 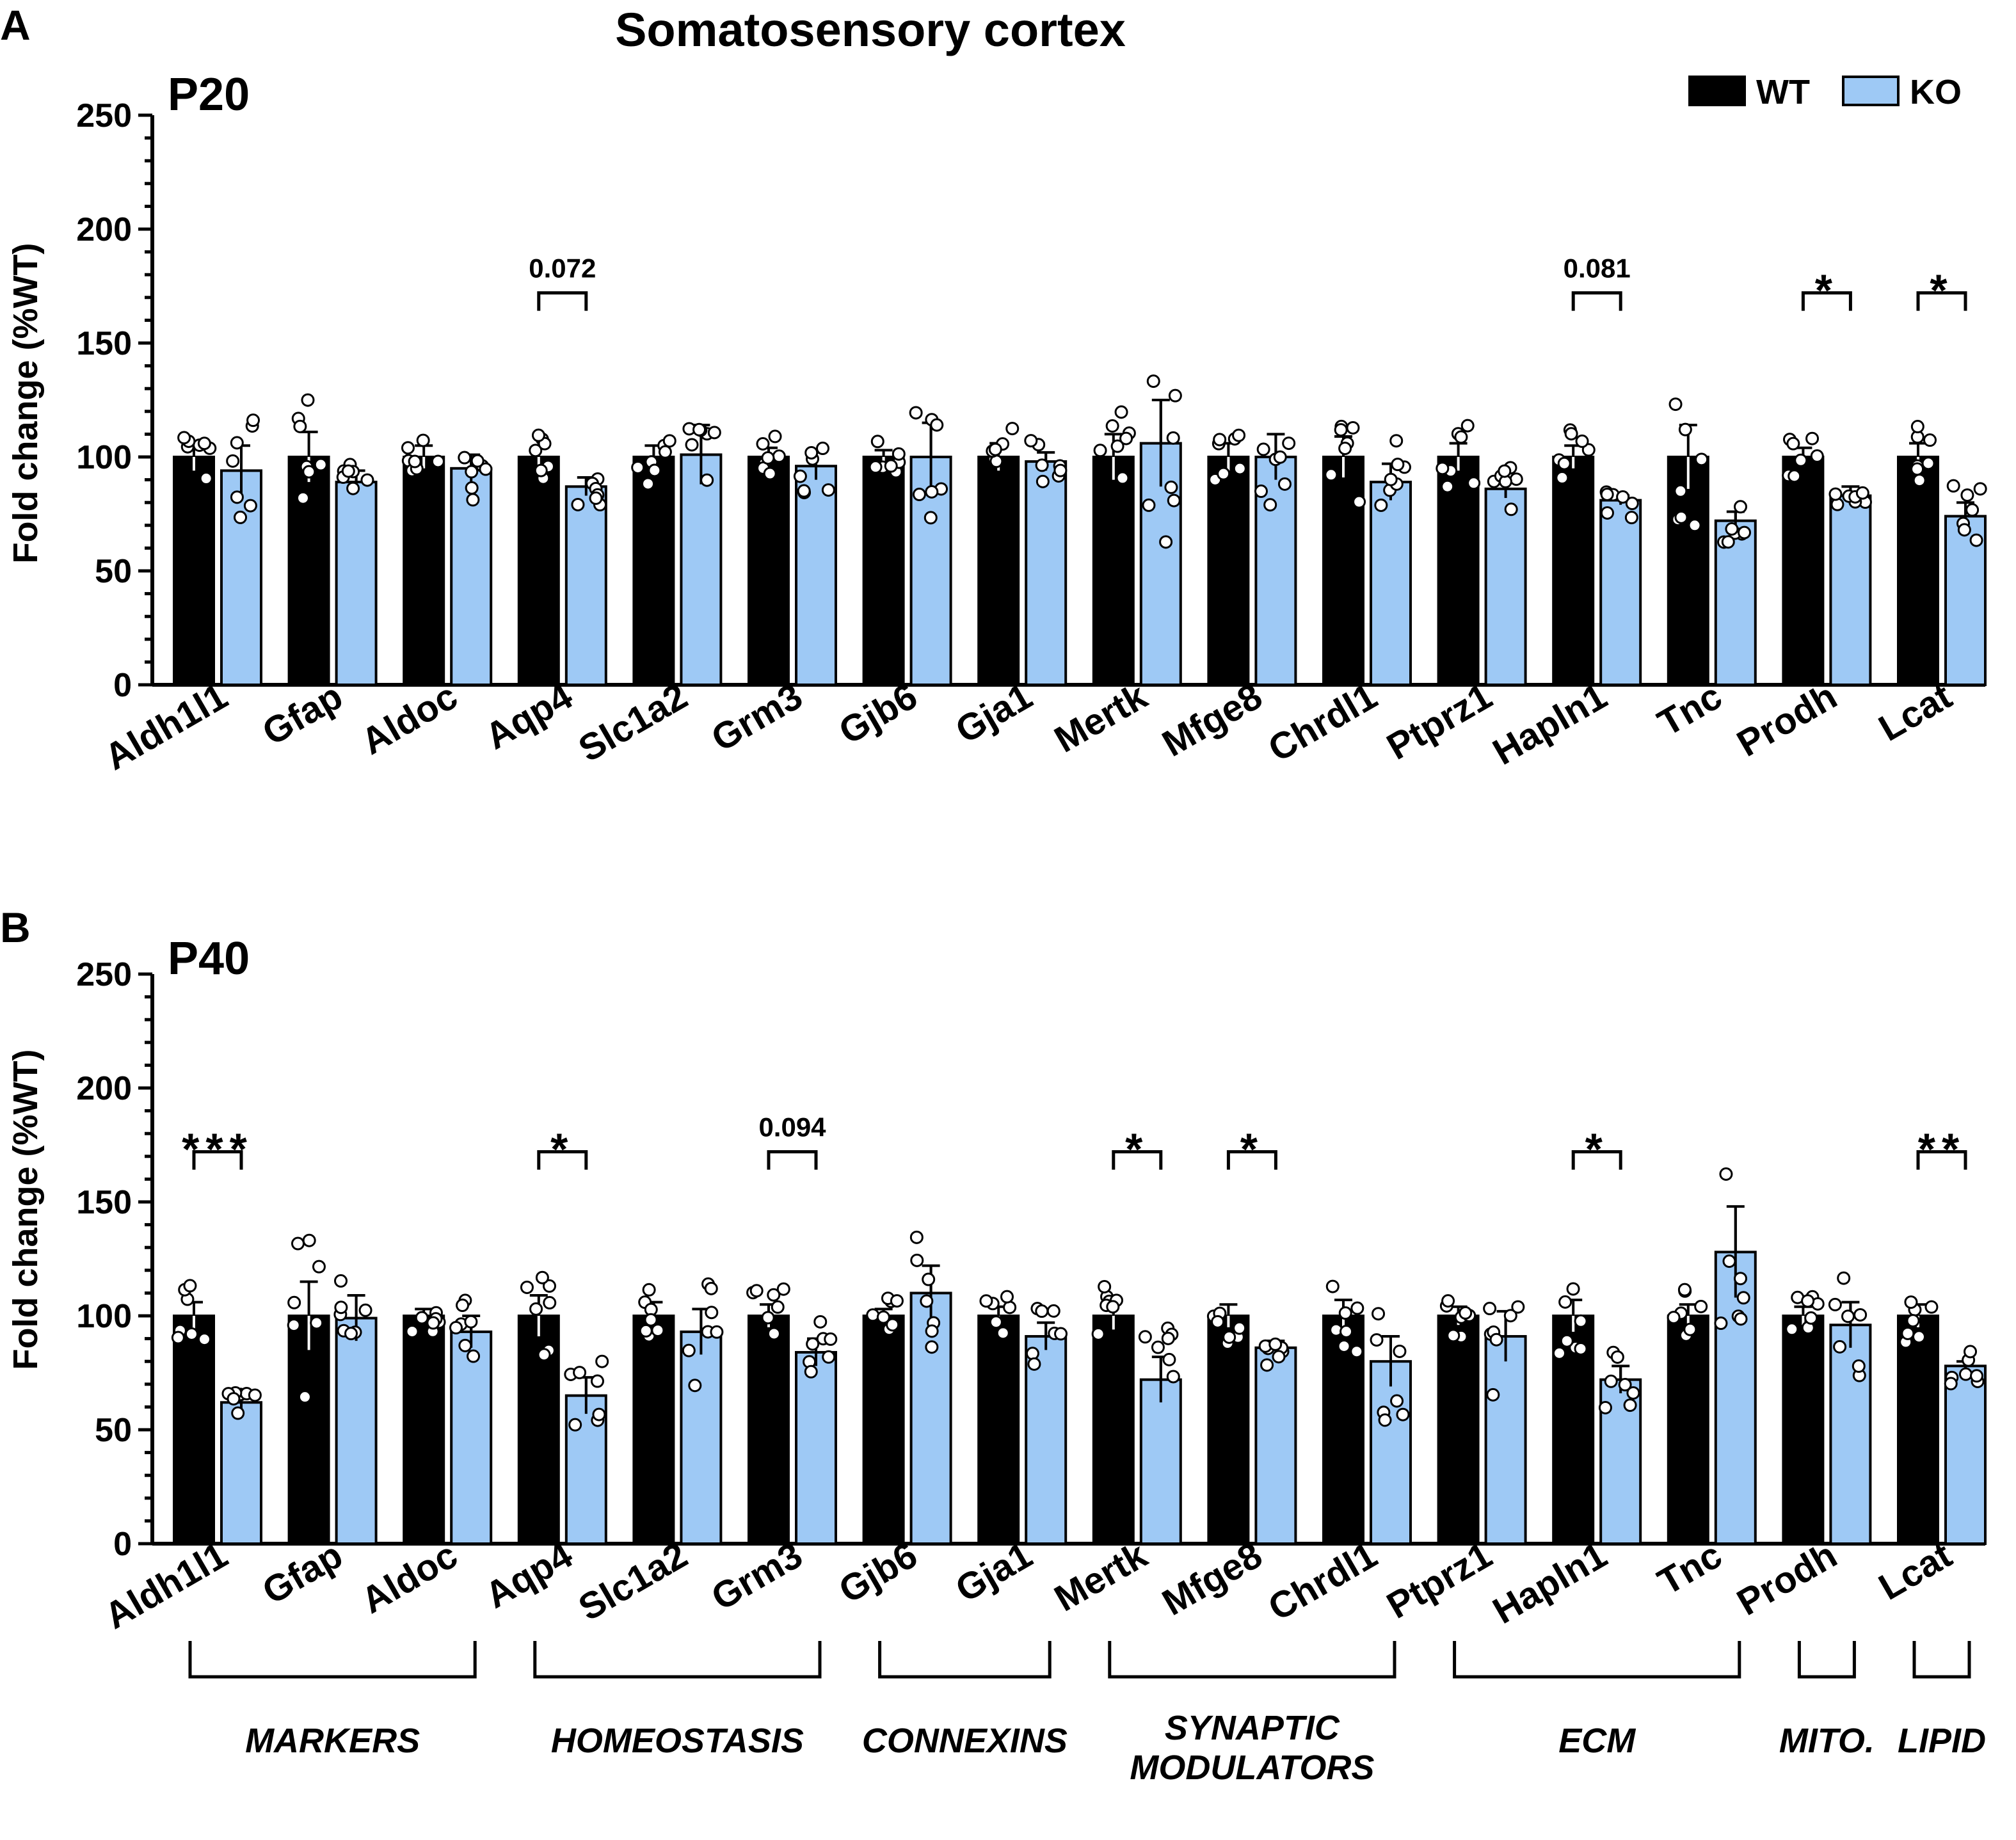 I want to click on x-tick-label: Gfap, so click(x=302, y=714).